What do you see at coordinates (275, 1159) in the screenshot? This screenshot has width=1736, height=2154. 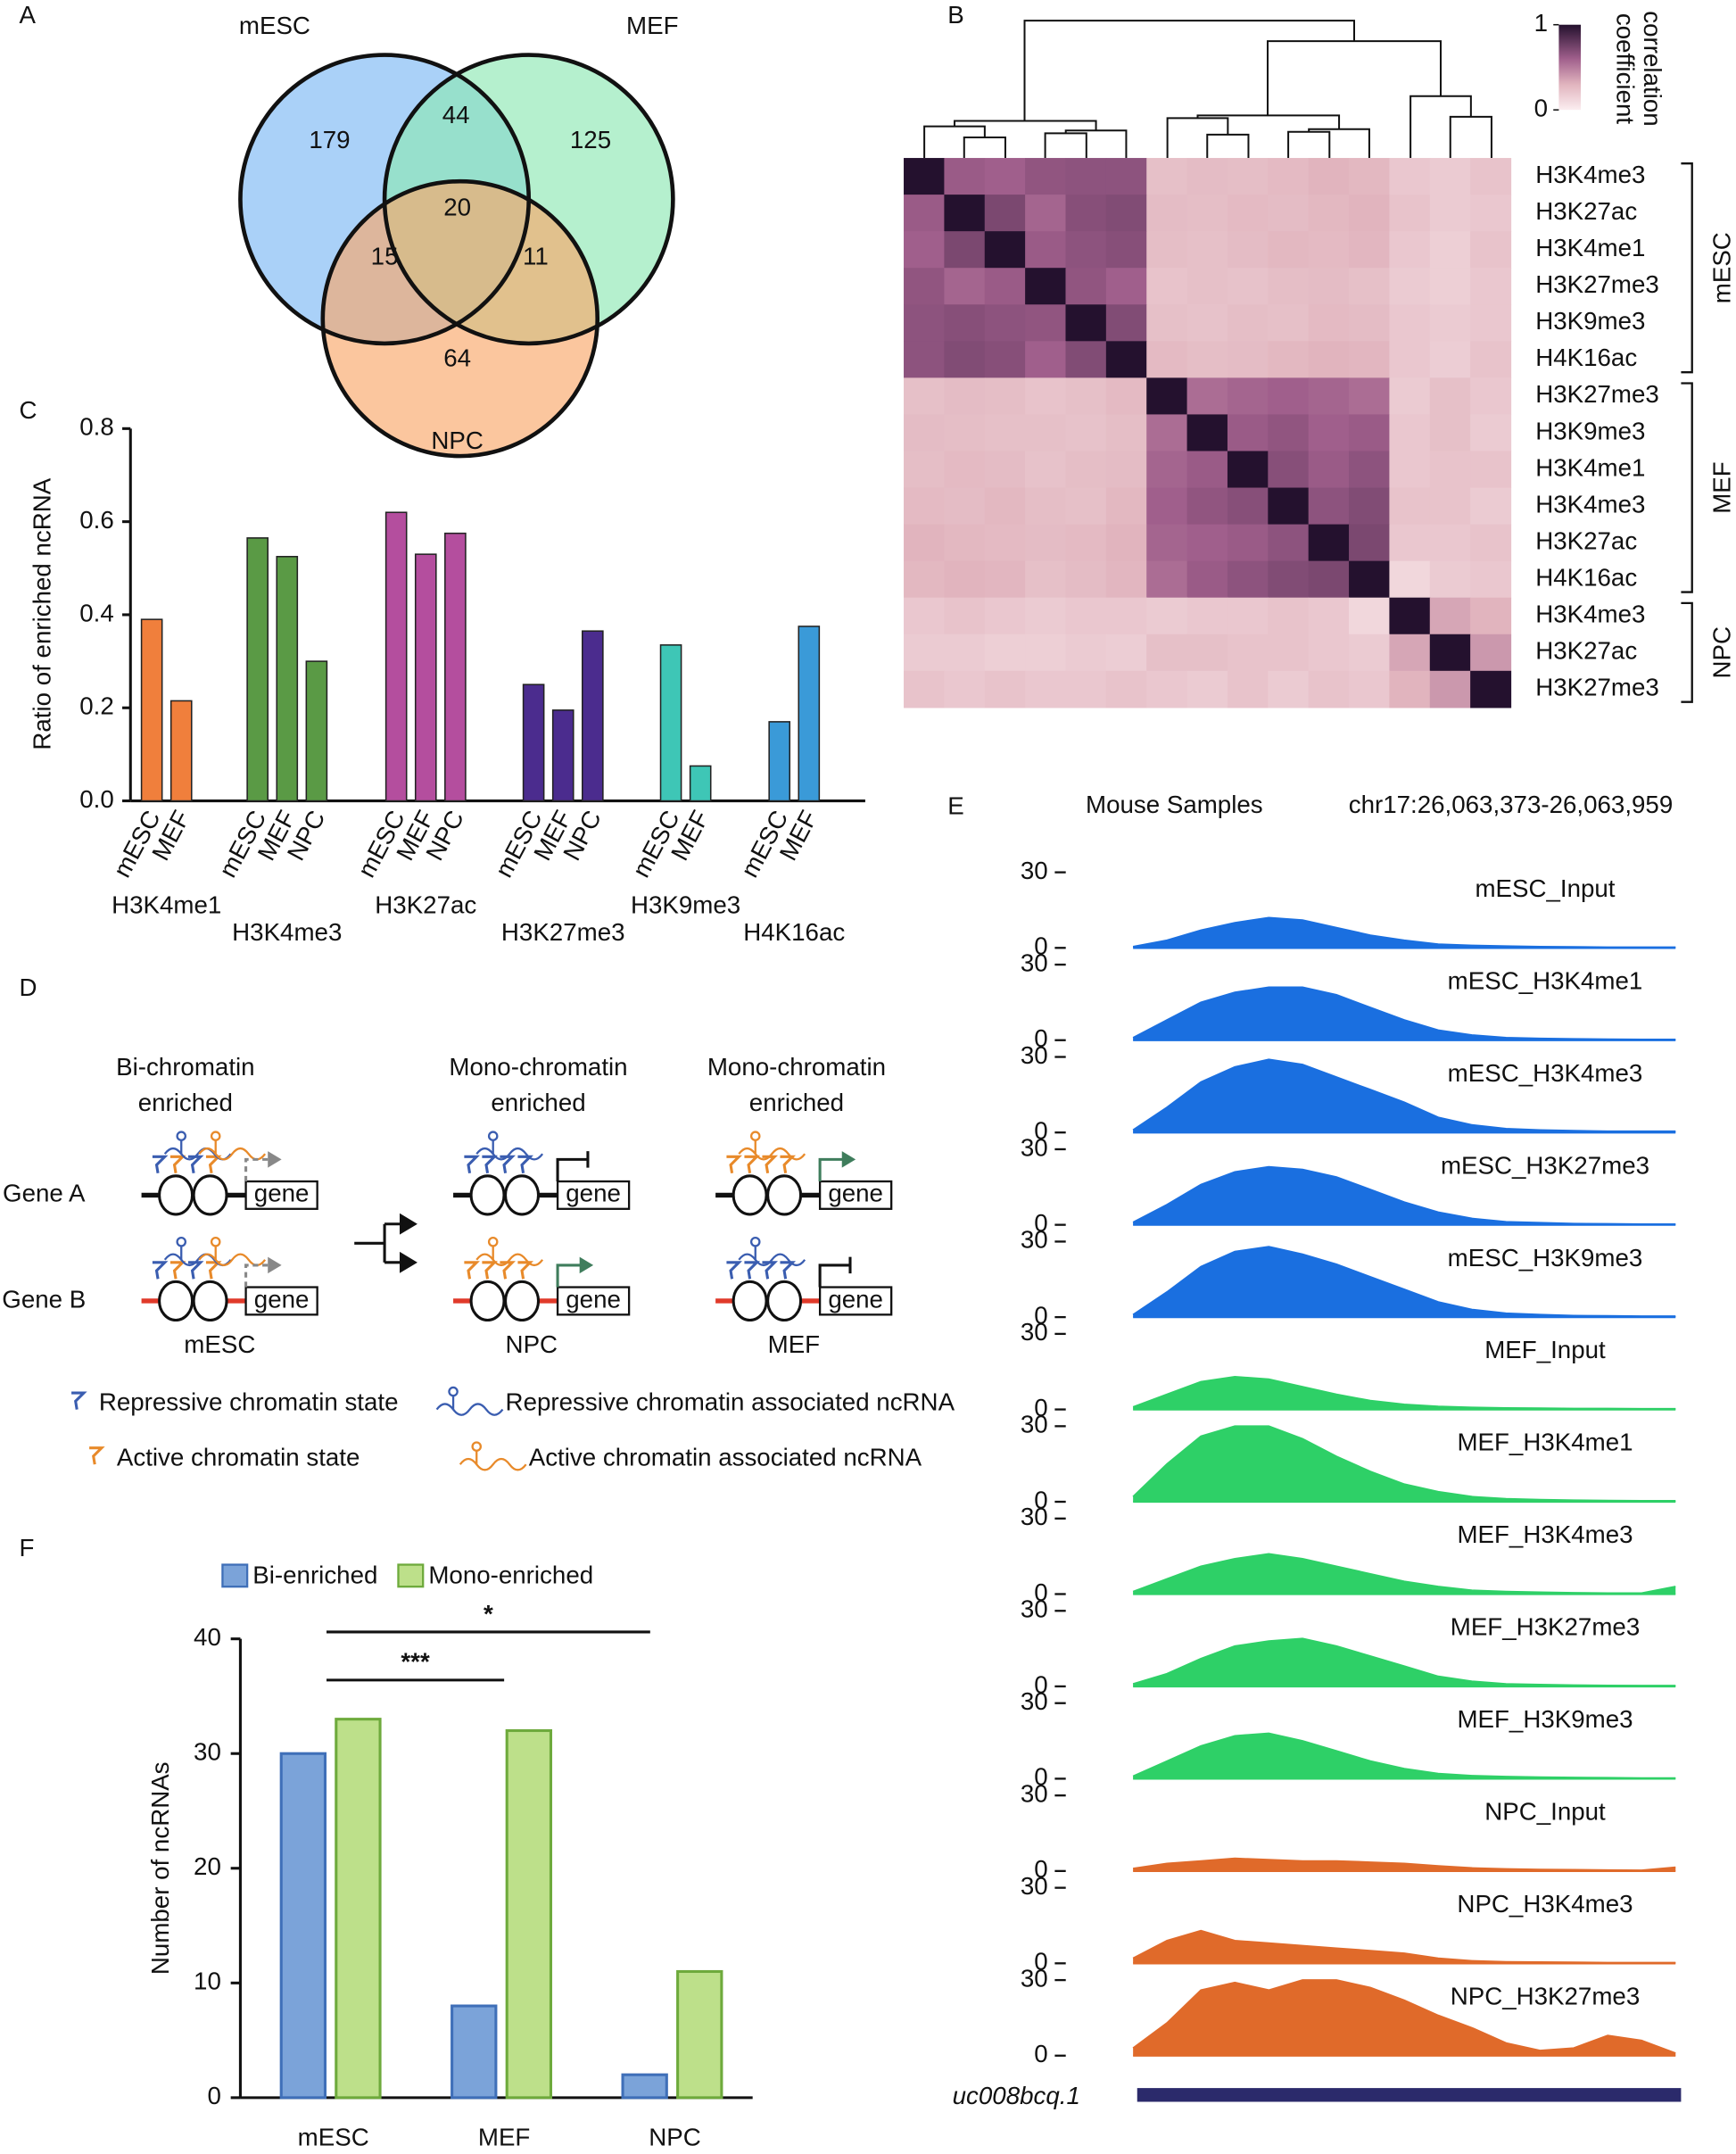 I see `promoter-arrowhead` at bounding box center [275, 1159].